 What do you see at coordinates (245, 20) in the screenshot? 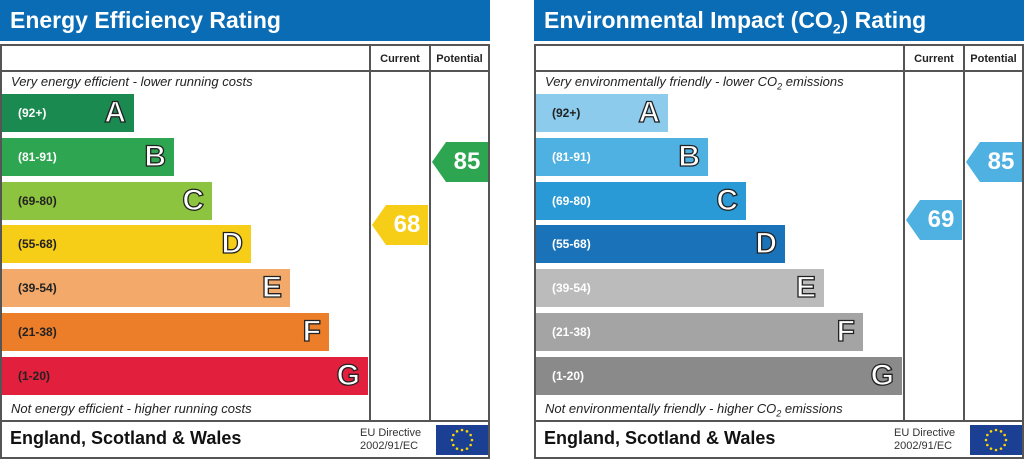
I see `panel-title: Energy Efficiency Rating` at bounding box center [245, 20].